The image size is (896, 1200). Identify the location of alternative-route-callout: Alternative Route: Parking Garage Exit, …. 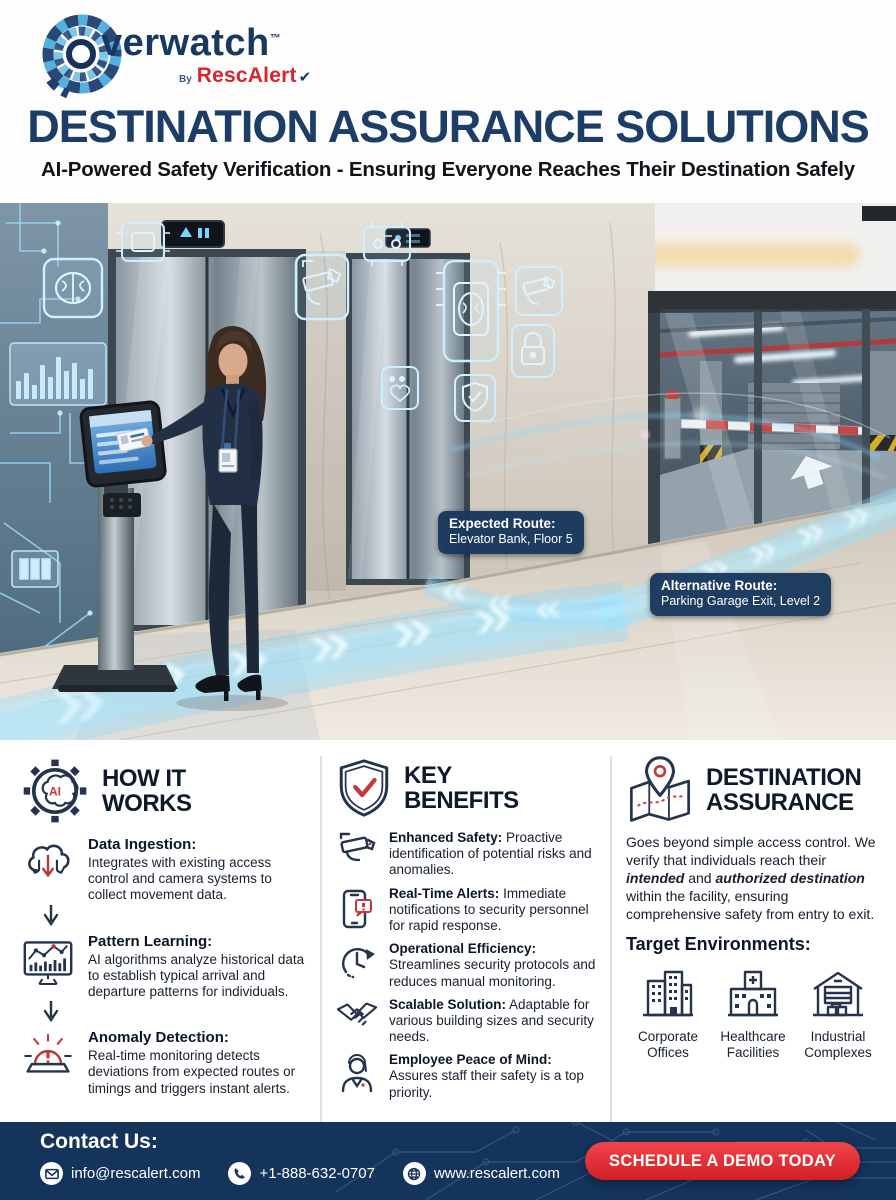
(741, 595).